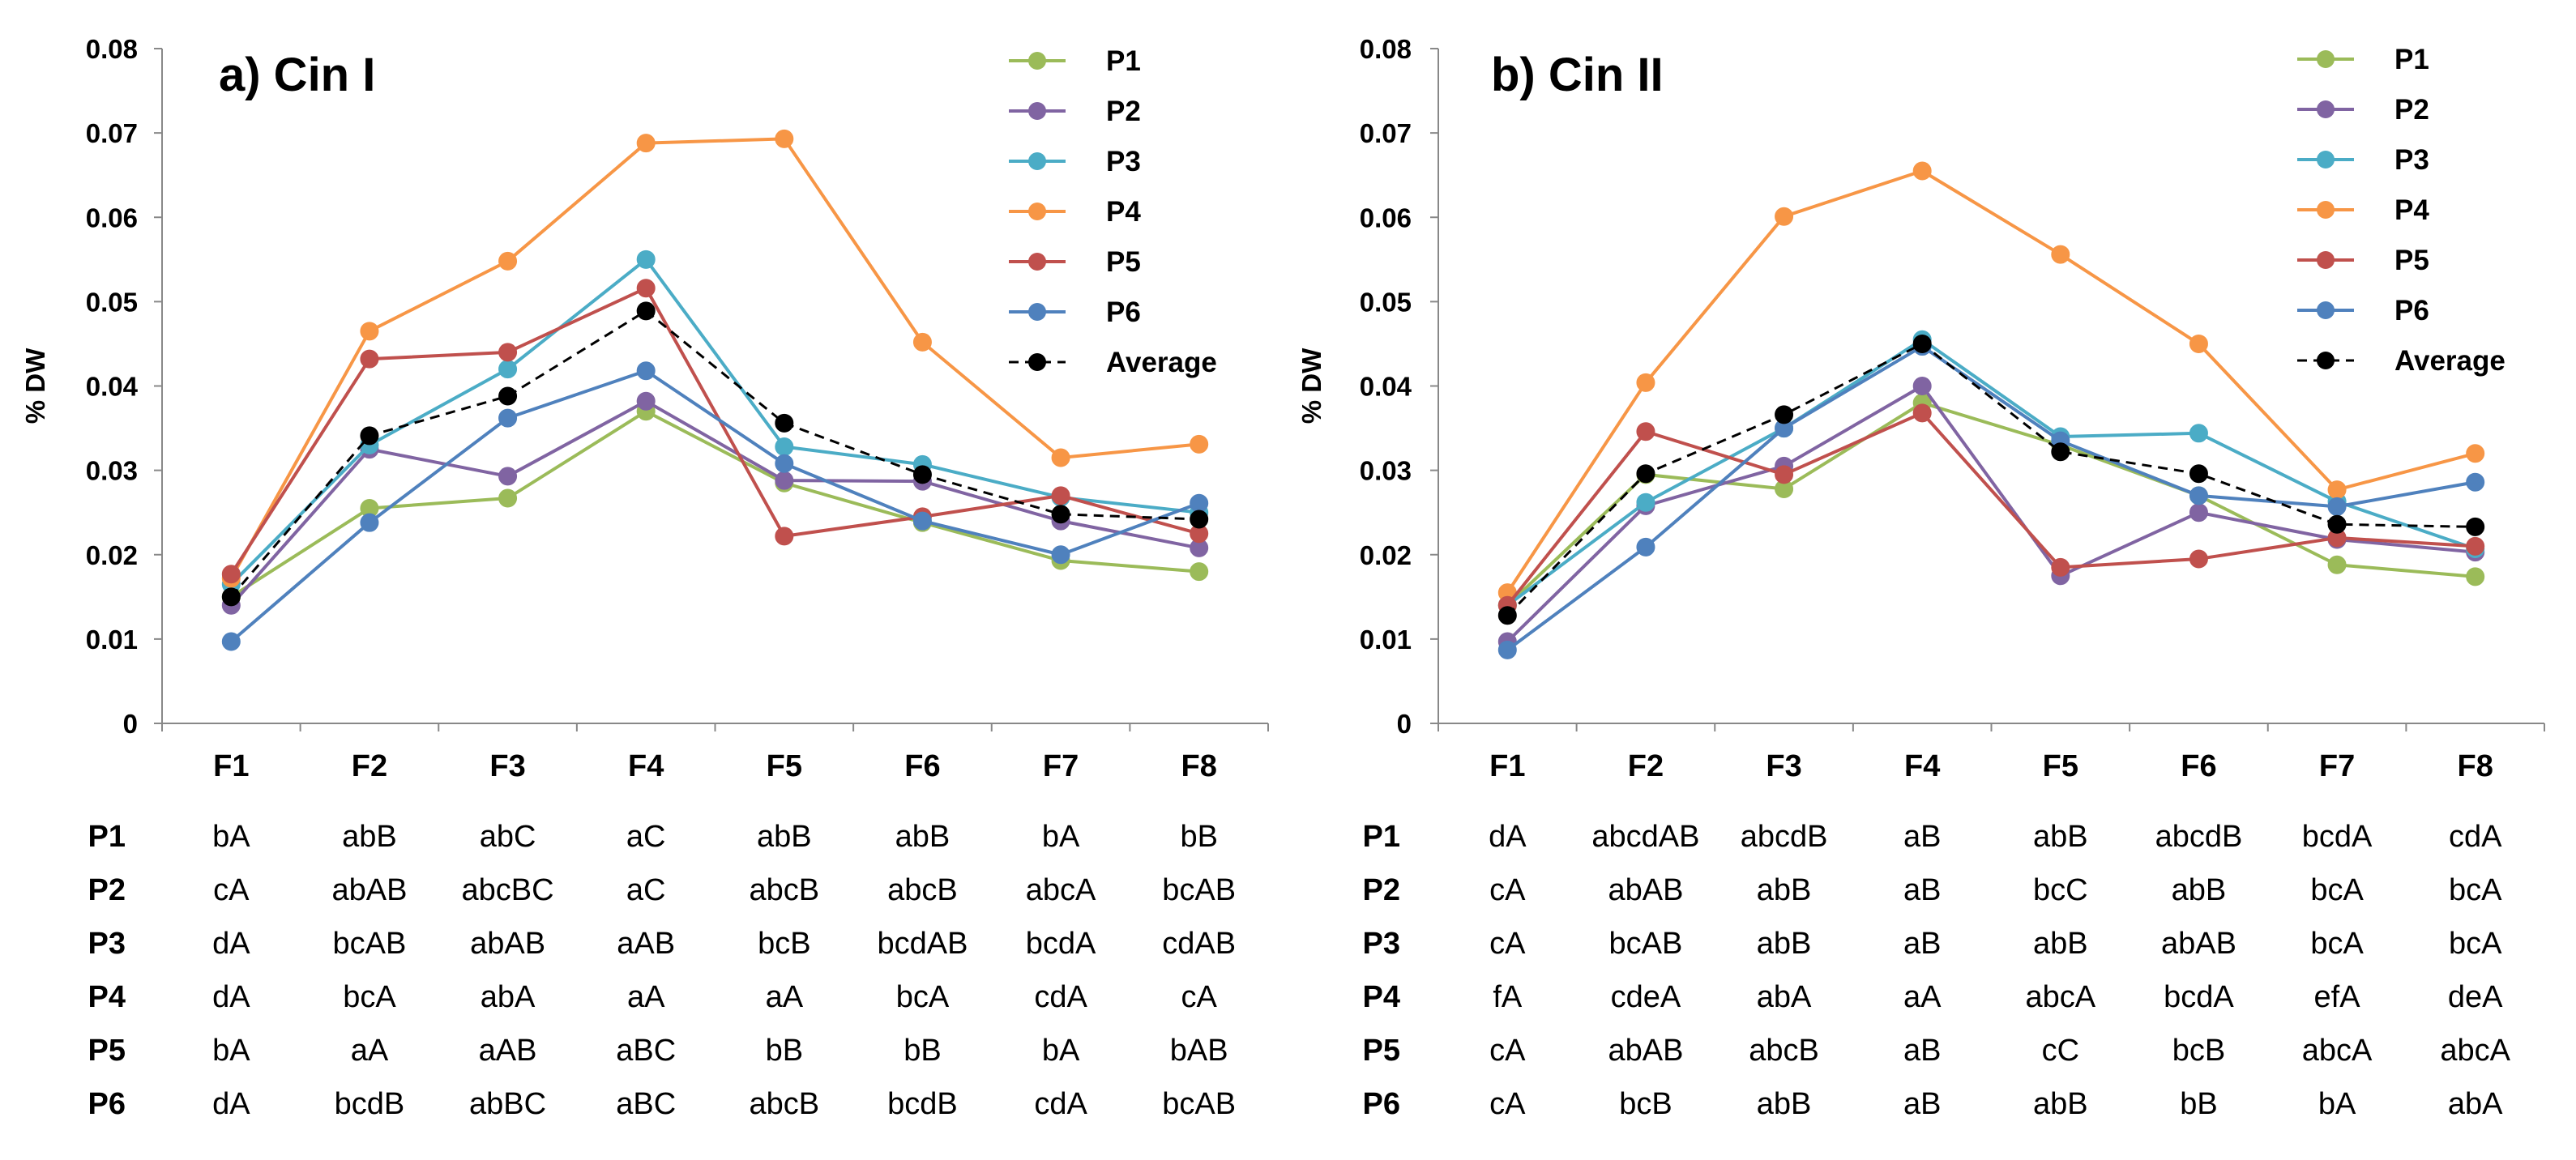 Image resolution: width=2576 pixels, height=1160 pixels. What do you see at coordinates (1646, 766) in the screenshot?
I see `x-tick-label-f2: F2` at bounding box center [1646, 766].